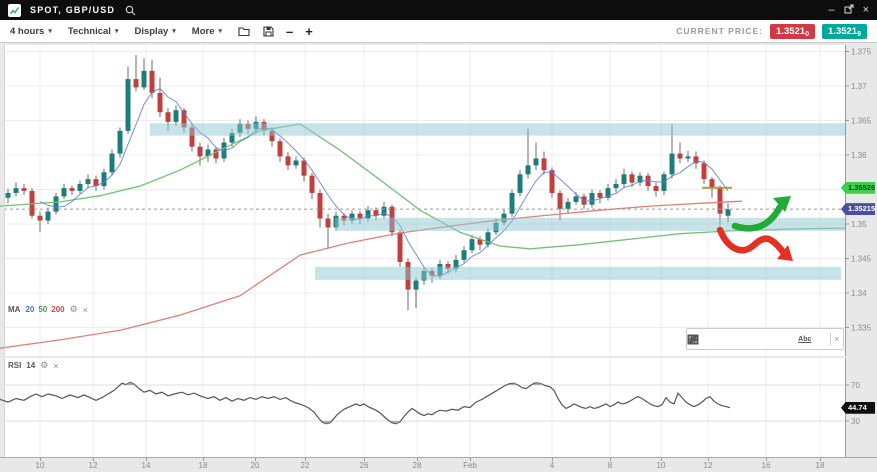 The height and width of the screenshot is (472, 877). I want to click on price-tick-label: 1.35, so click(859, 224).